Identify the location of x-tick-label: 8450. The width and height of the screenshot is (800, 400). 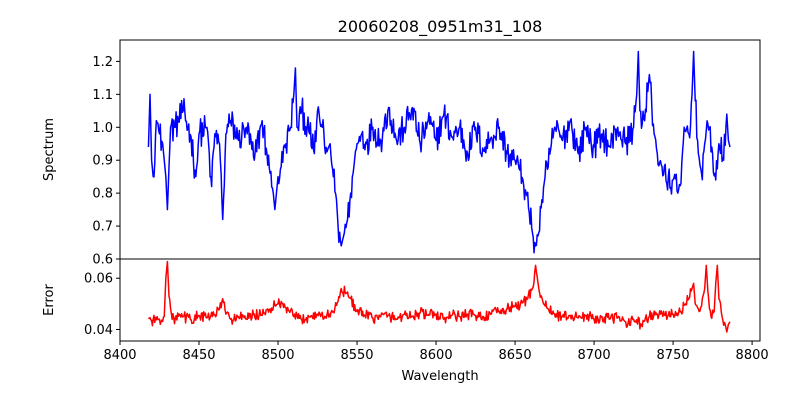
(198, 355).